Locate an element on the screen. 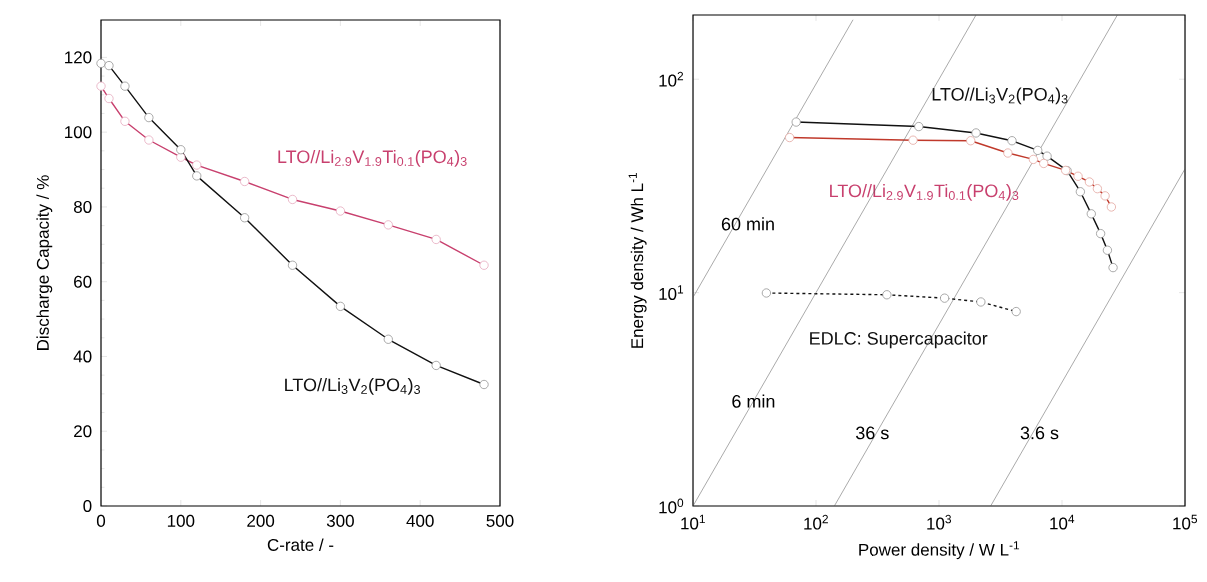  x-tick-label: 400 is located at coordinates (420, 520).